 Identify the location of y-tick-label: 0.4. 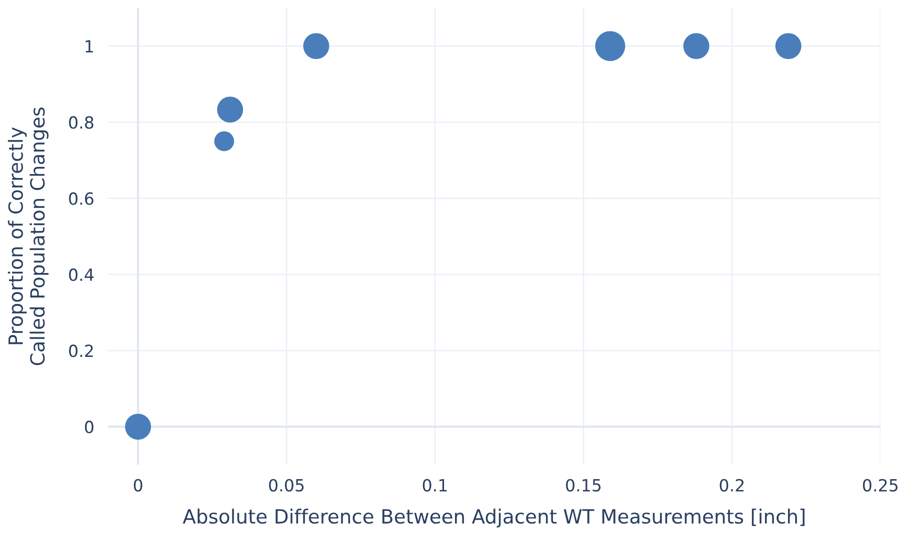
(81, 275).